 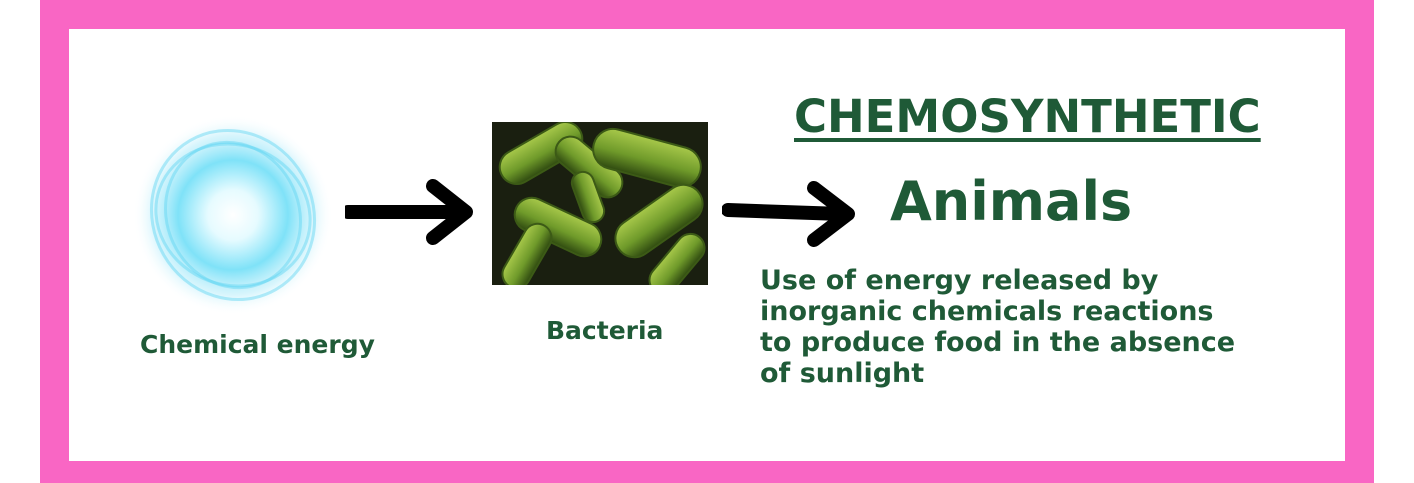 What do you see at coordinates (1011, 201) in the screenshot?
I see `diagram-subtitle: Animals` at bounding box center [1011, 201].